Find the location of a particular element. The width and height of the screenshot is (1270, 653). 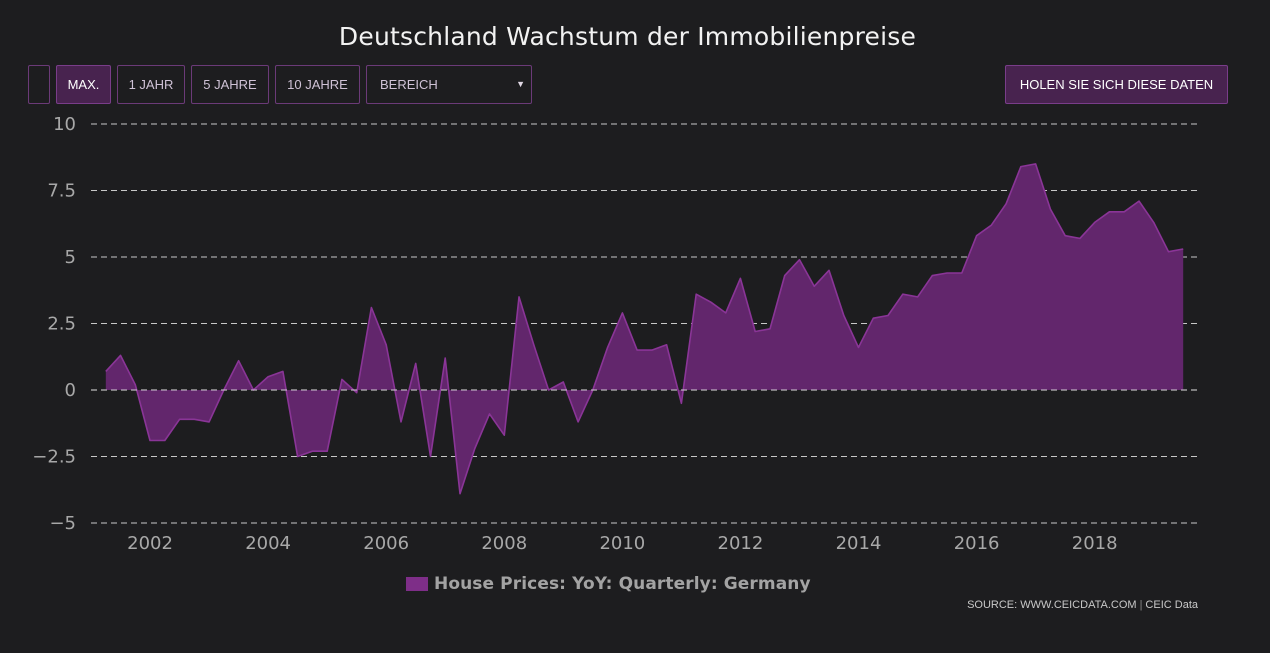

y-tick-label: 10 is located at coordinates (64, 124).